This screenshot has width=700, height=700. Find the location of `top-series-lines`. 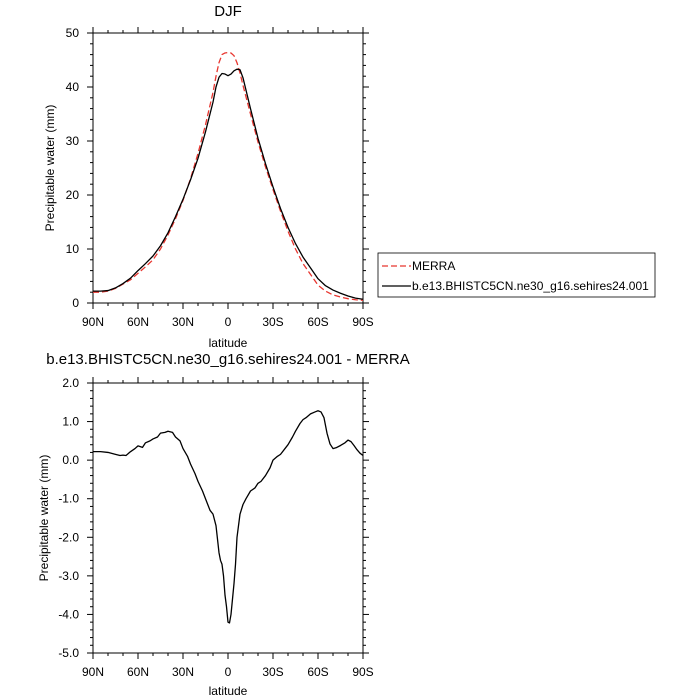

top-series-lines is located at coordinates (228, 176).